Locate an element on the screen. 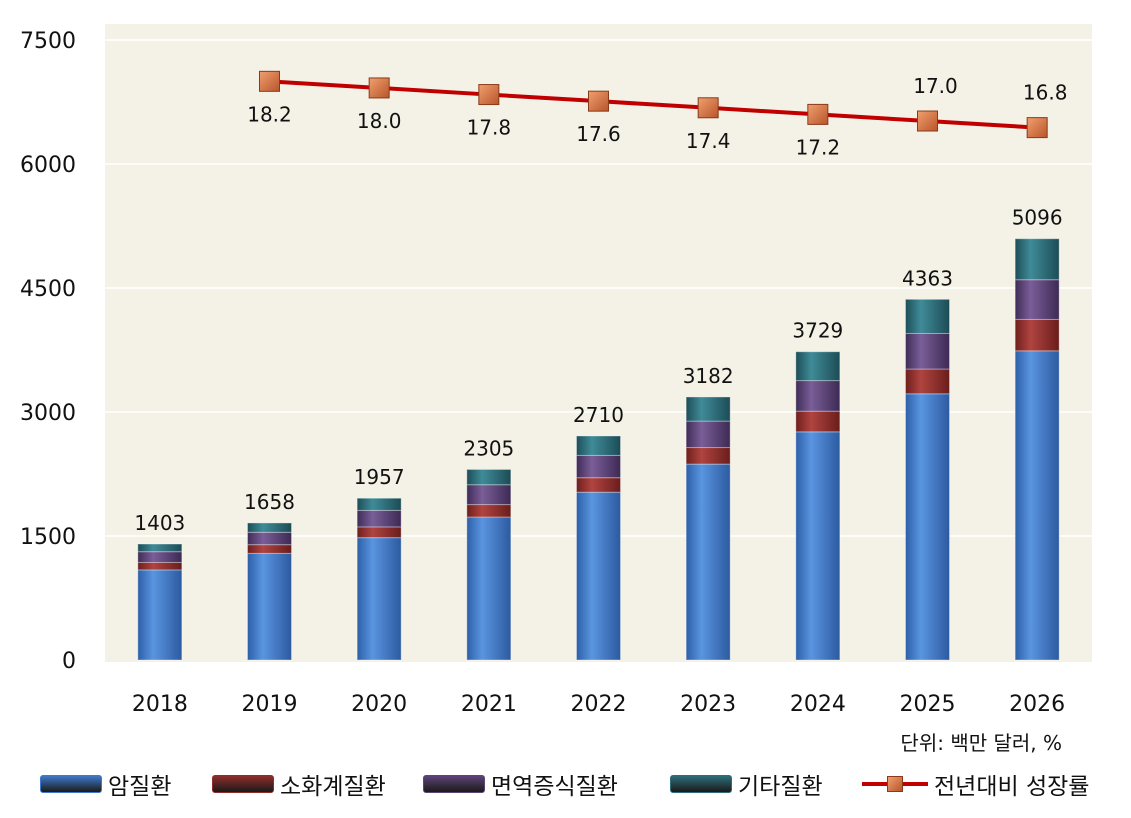 This screenshot has height=818, width=1131. y-tick-label: 7500 is located at coordinates (48, 41).